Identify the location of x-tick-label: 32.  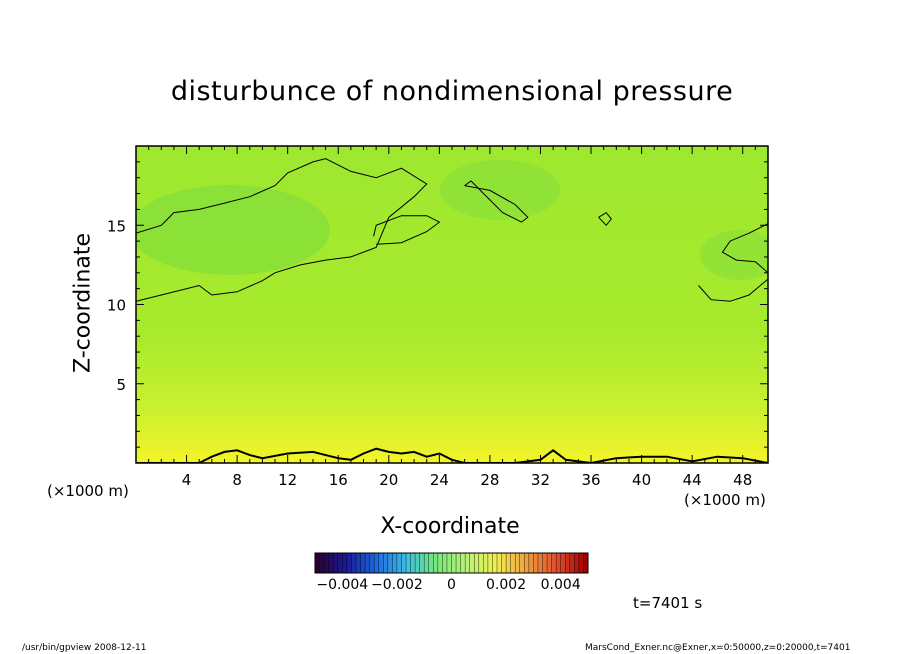
(540, 480).